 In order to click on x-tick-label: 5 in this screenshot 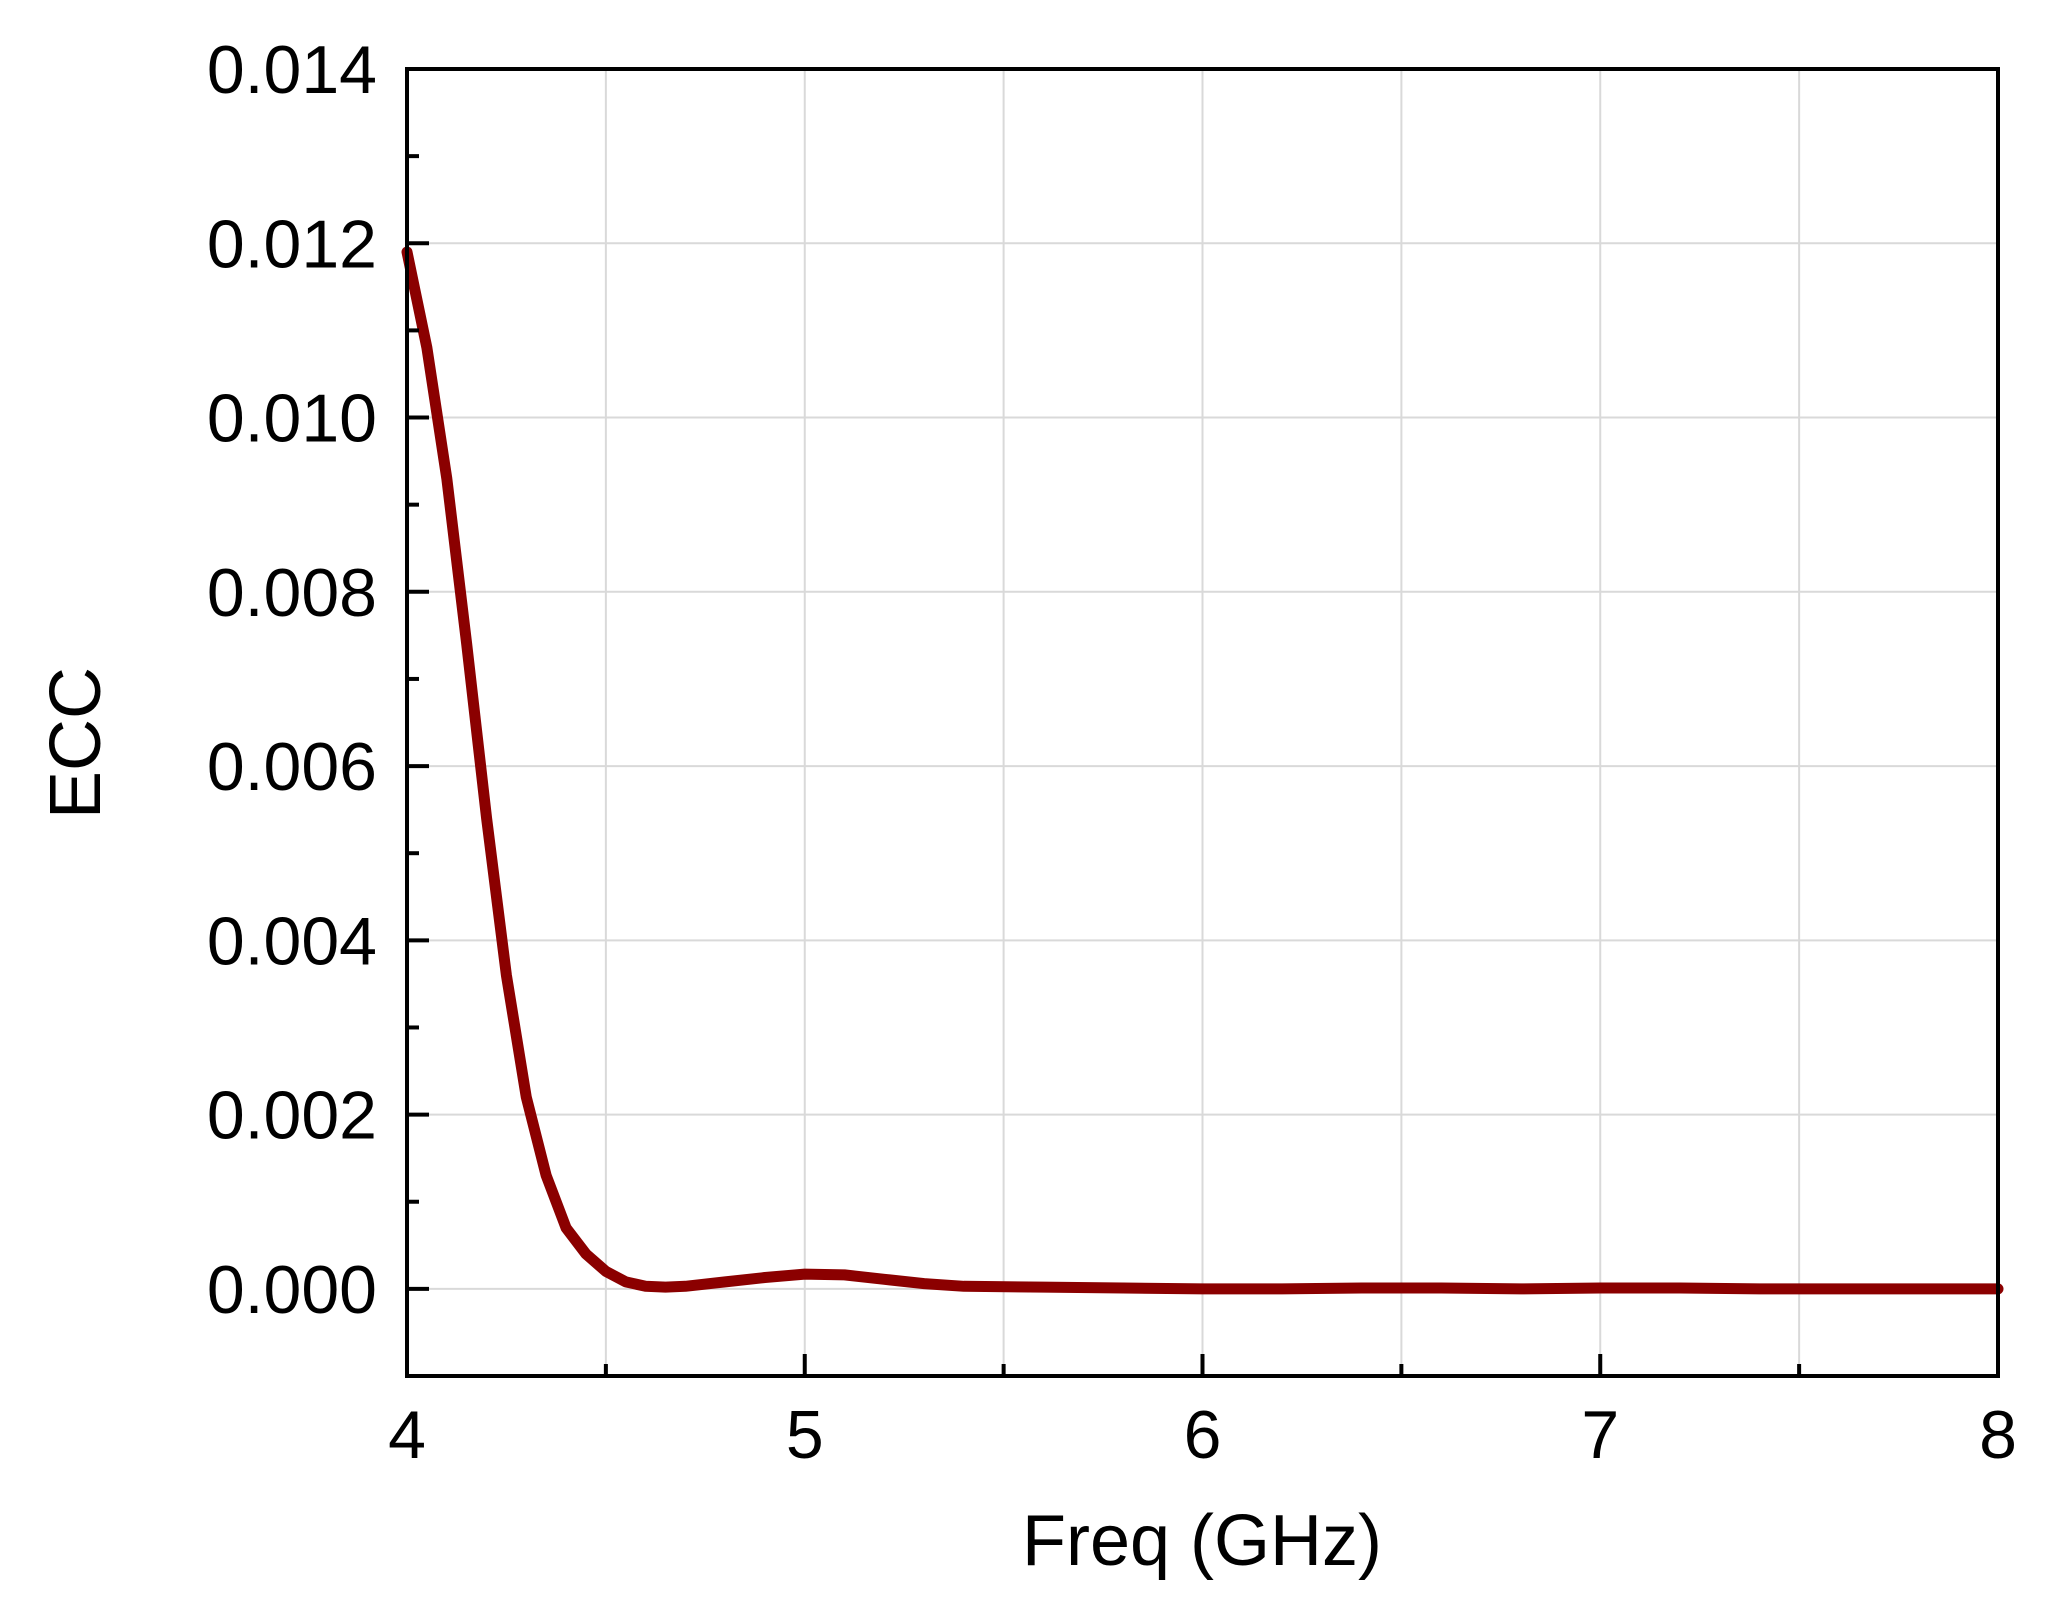, I will do `click(805, 1435)`.